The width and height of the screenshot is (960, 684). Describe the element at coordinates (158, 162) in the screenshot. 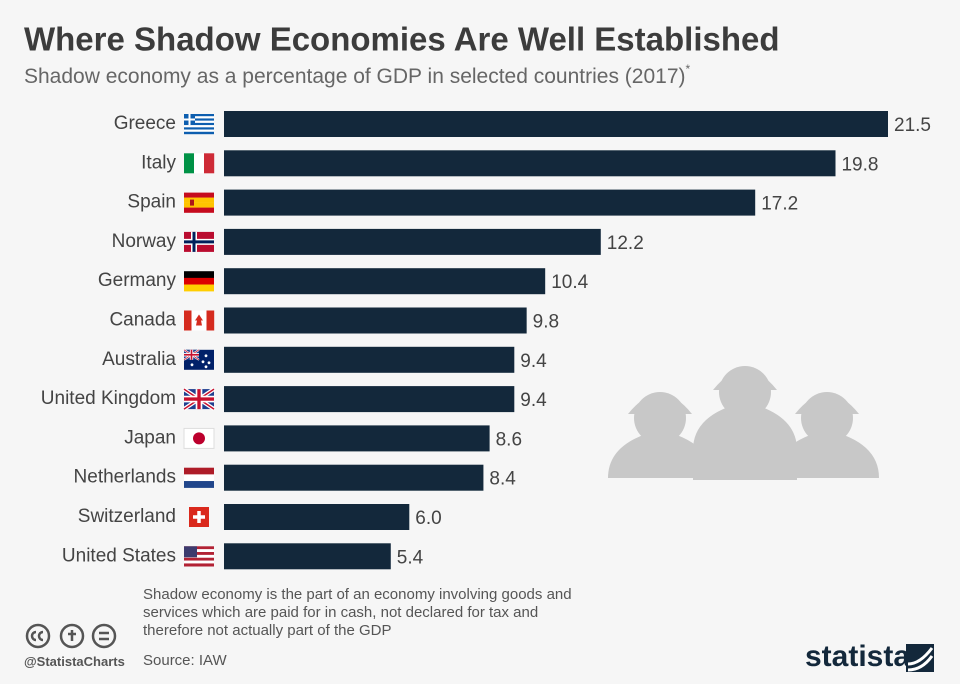

I see `category-label: Italy` at that location.